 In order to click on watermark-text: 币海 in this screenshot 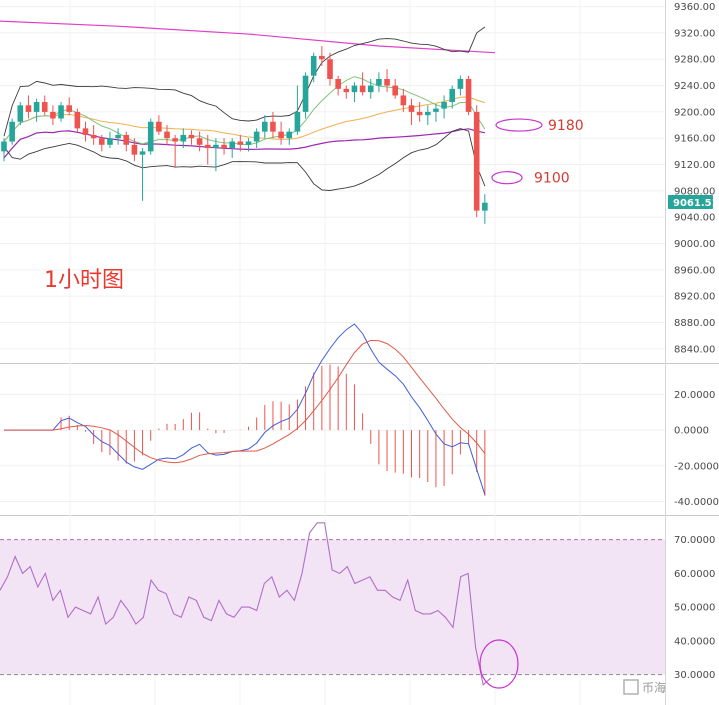, I will do `click(654, 687)`.